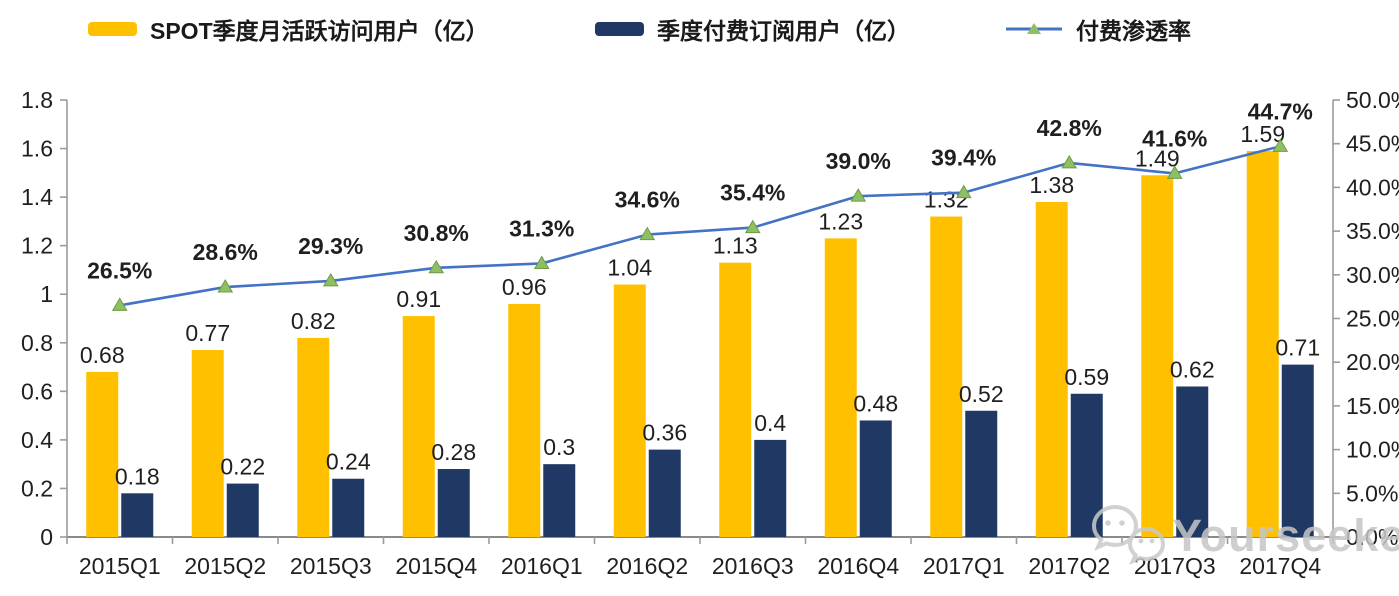 The height and width of the screenshot is (596, 1399). I want to click on penetration-label-2017Q4: 44.7%, so click(1280, 111).